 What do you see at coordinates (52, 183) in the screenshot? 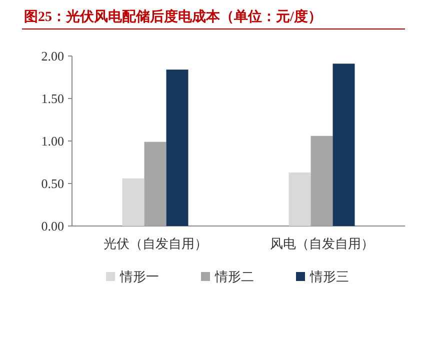
I see `y-tick-label: 0.50` at bounding box center [52, 183].